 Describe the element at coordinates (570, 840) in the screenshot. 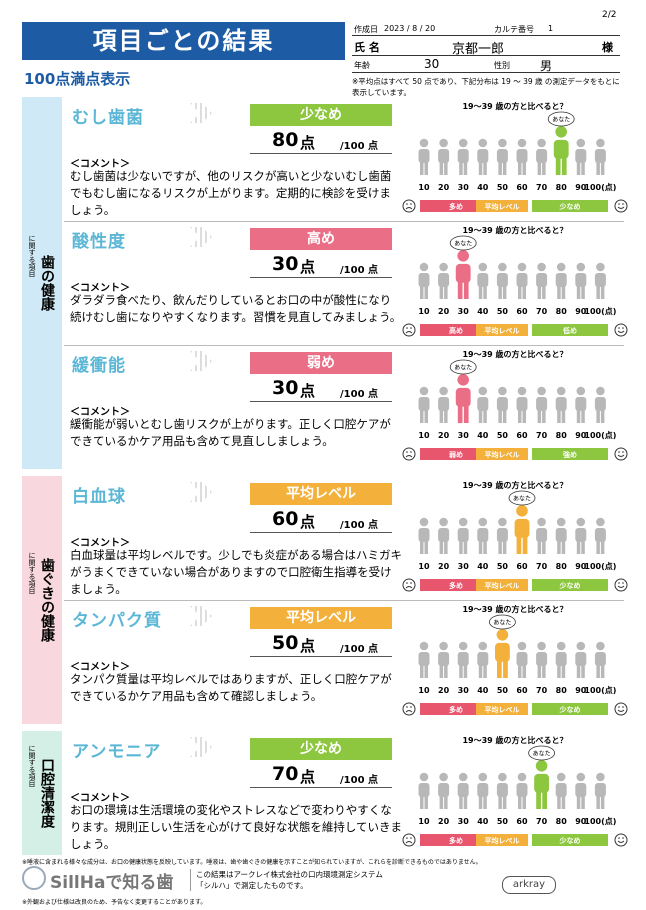

I see `bar-label: 少なめ` at that location.